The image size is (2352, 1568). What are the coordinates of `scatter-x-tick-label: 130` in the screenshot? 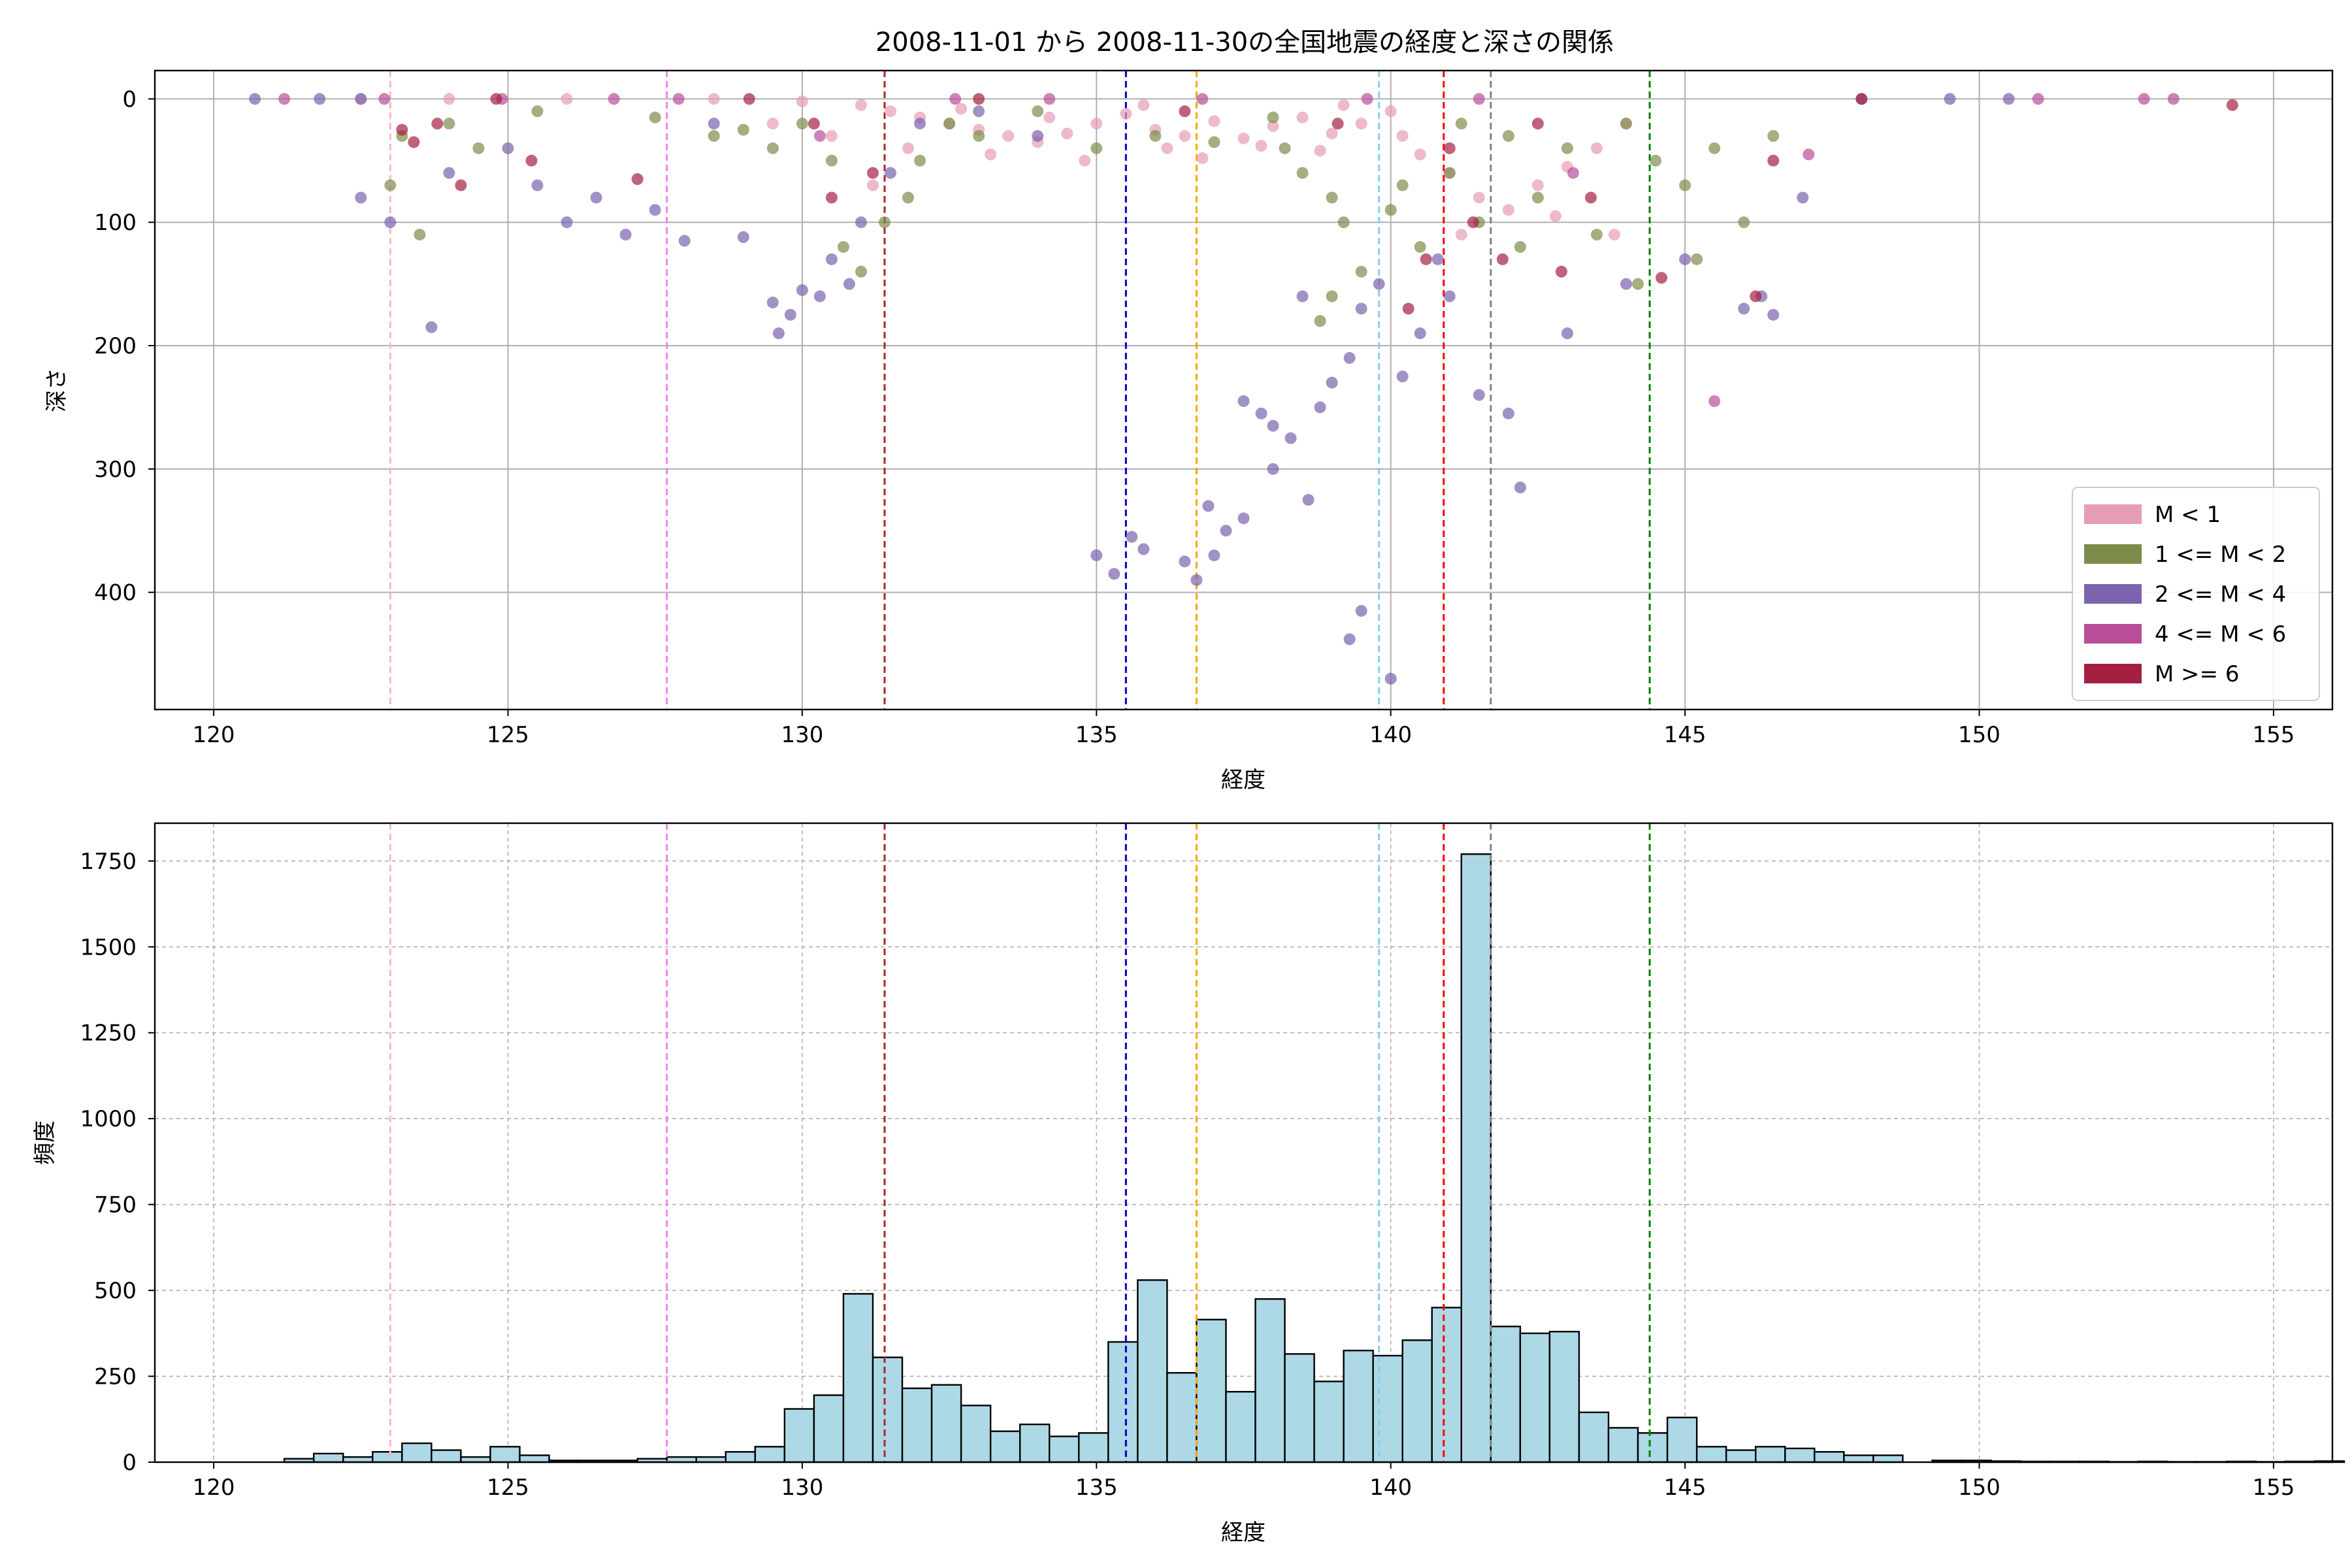 It's located at (802, 735).